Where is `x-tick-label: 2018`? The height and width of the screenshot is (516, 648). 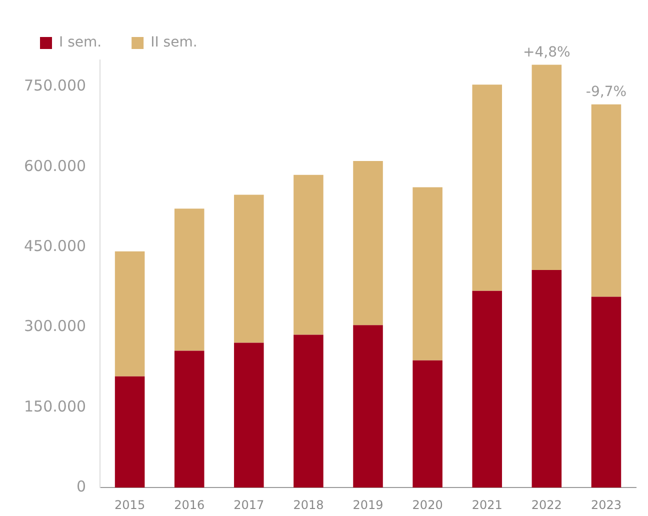 x-tick-label: 2018 is located at coordinates (308, 505).